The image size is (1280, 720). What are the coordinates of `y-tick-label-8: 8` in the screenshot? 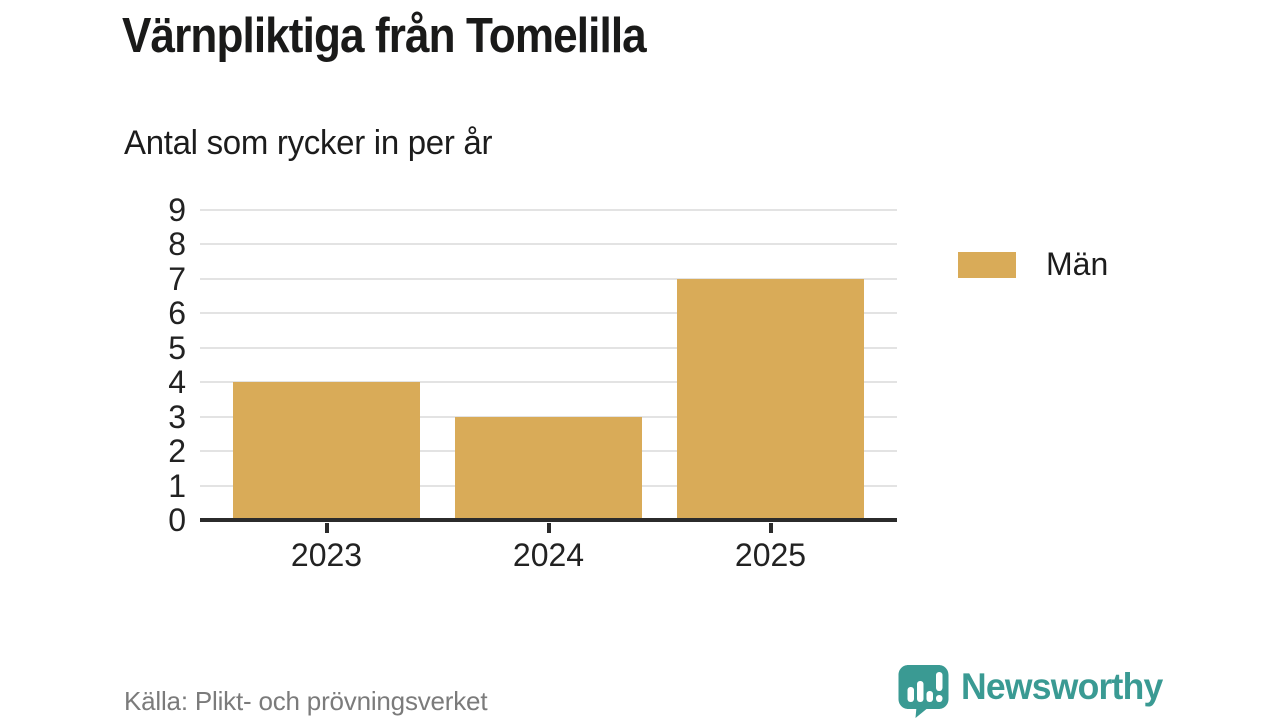 It's located at (177, 244).